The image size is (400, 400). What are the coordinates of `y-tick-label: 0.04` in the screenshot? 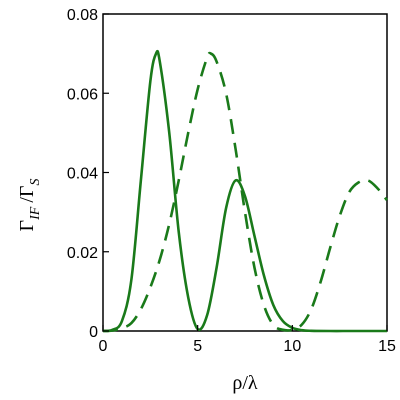 It's located at (82, 174).